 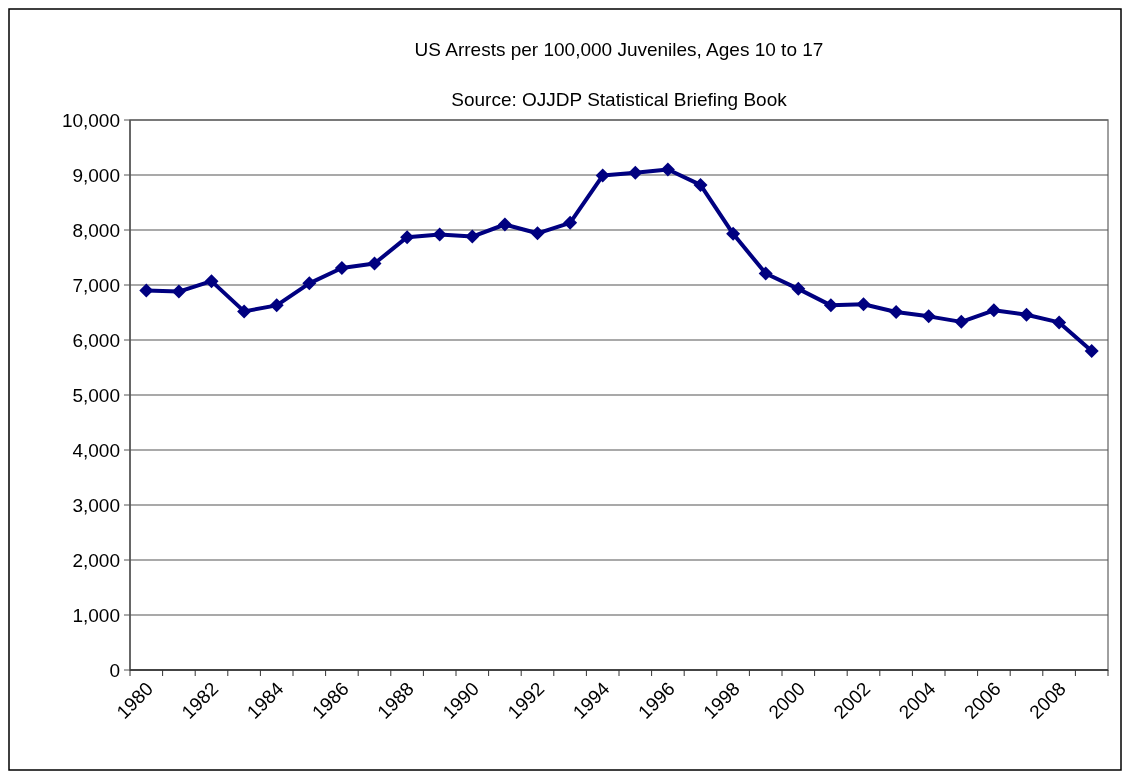 What do you see at coordinates (96, 175) in the screenshot?
I see `y-tick-label: 9,000` at bounding box center [96, 175].